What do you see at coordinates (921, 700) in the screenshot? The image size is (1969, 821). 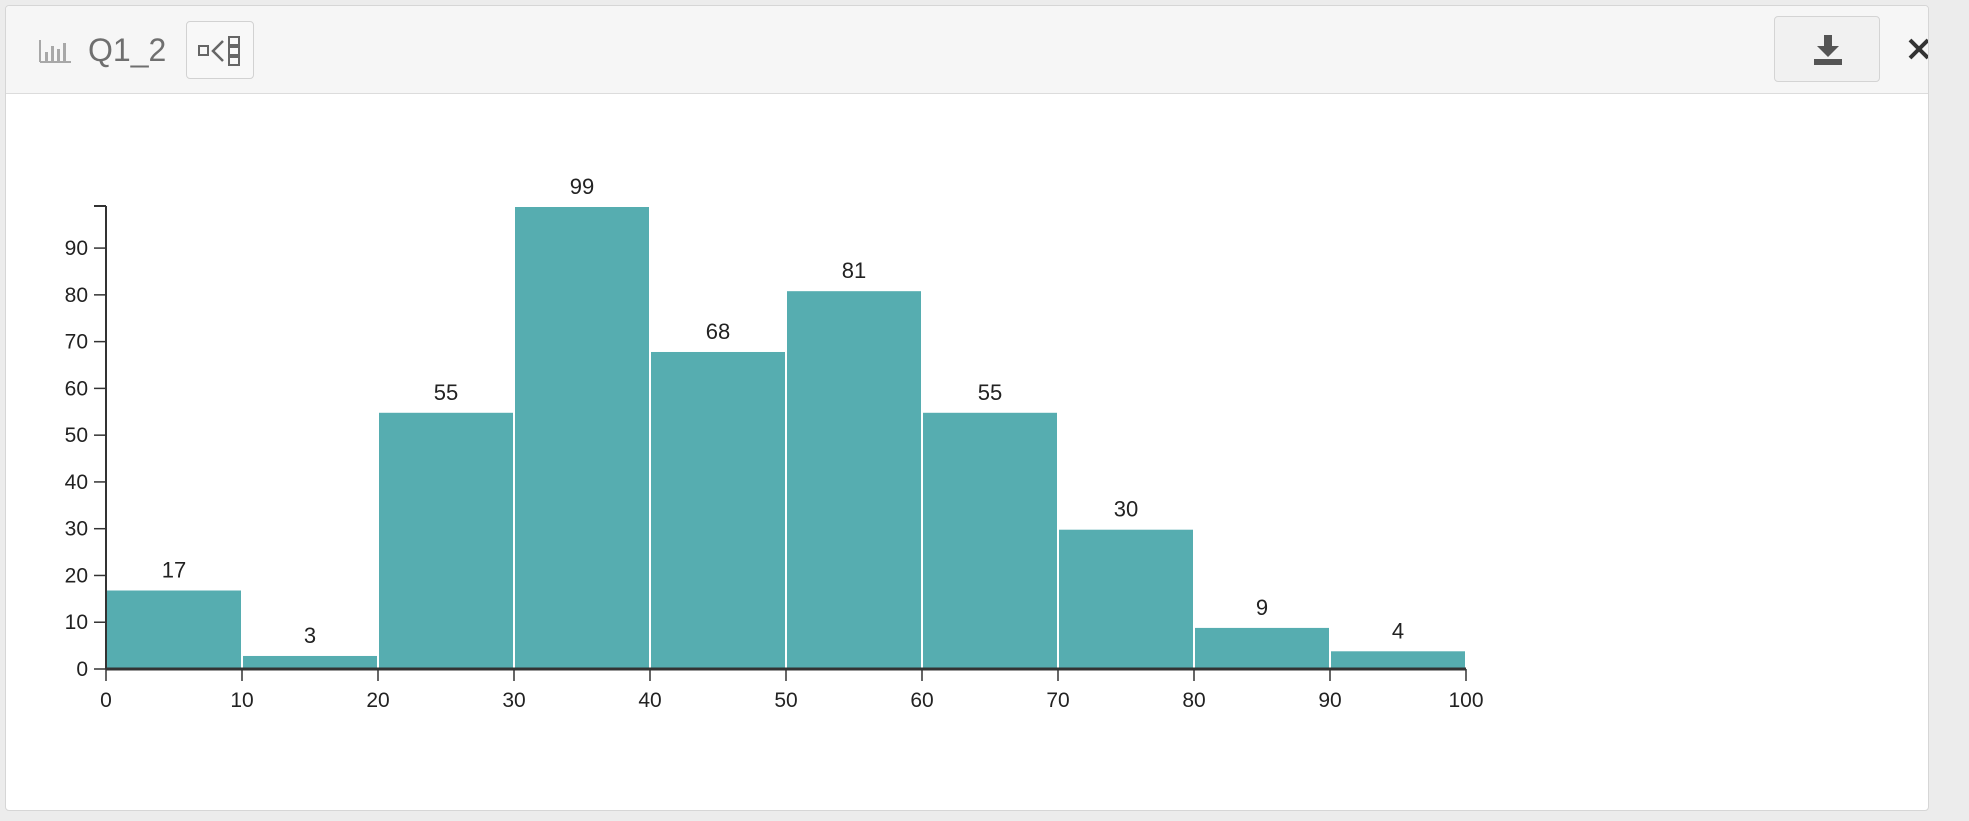 I see `x-tick-label: 60` at bounding box center [921, 700].